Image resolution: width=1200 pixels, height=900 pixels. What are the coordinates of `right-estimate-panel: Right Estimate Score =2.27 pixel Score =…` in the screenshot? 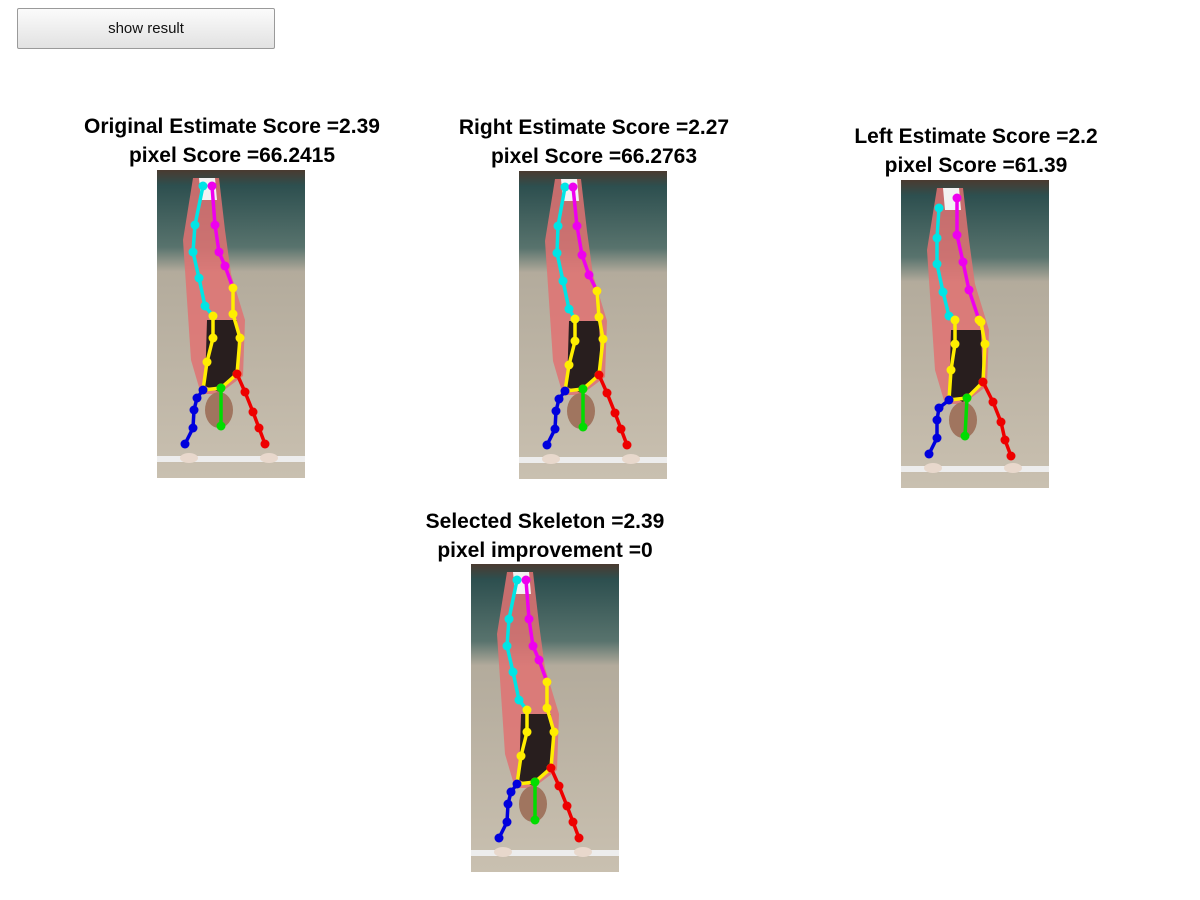 It's located at (594, 143).